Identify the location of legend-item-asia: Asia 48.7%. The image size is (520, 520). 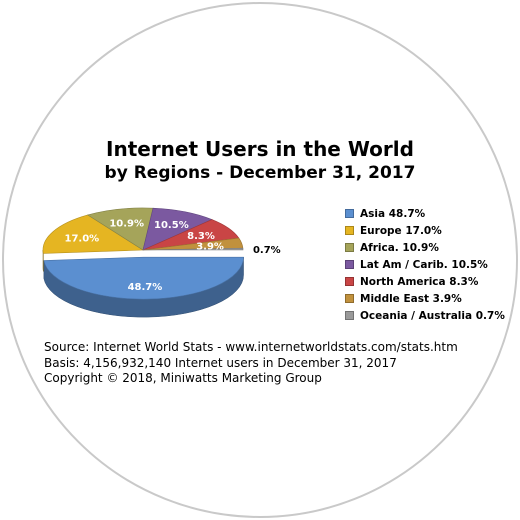
(425, 213).